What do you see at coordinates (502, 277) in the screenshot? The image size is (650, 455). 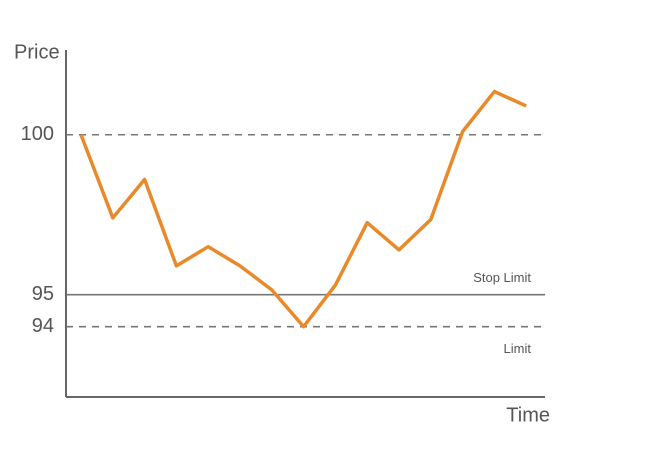 I see `reference-label: Stop Limit` at bounding box center [502, 277].